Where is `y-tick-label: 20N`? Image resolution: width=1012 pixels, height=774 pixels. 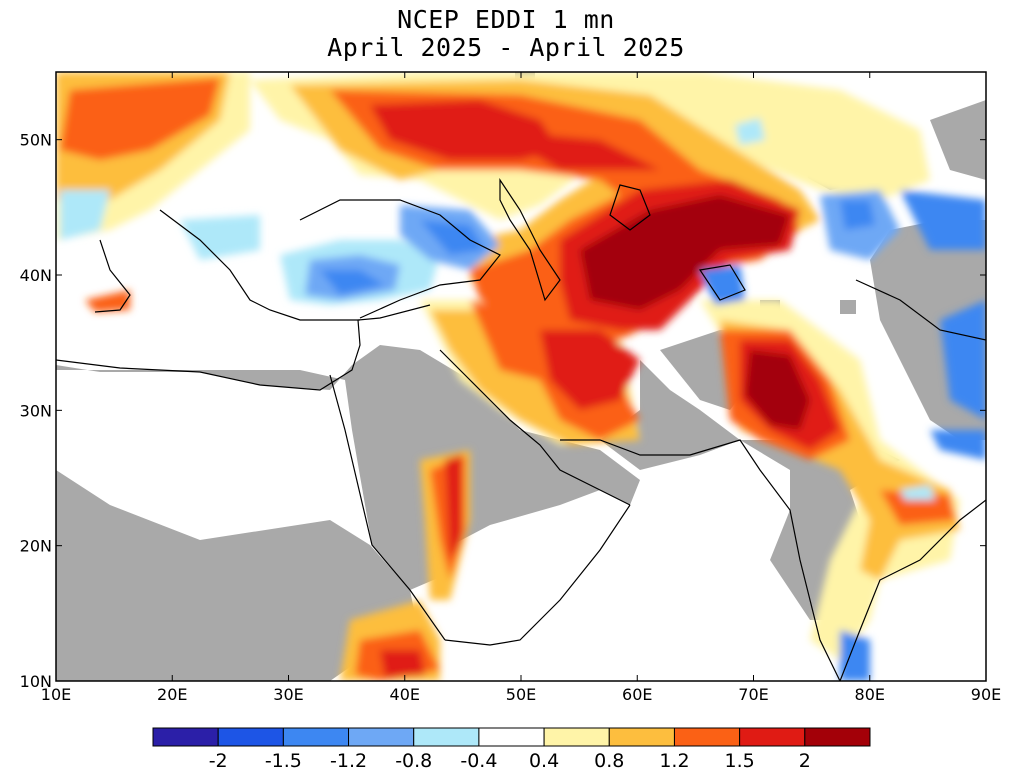 y-tick-label: 20N is located at coordinates (36, 546).